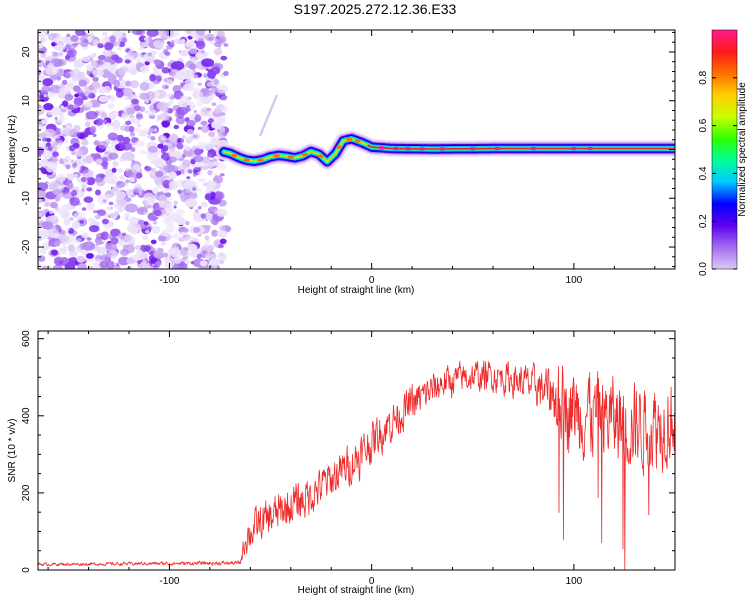  What do you see at coordinates (169, 581) in the screenshot?
I see `snr-x-tick-label: -100` at bounding box center [169, 581].